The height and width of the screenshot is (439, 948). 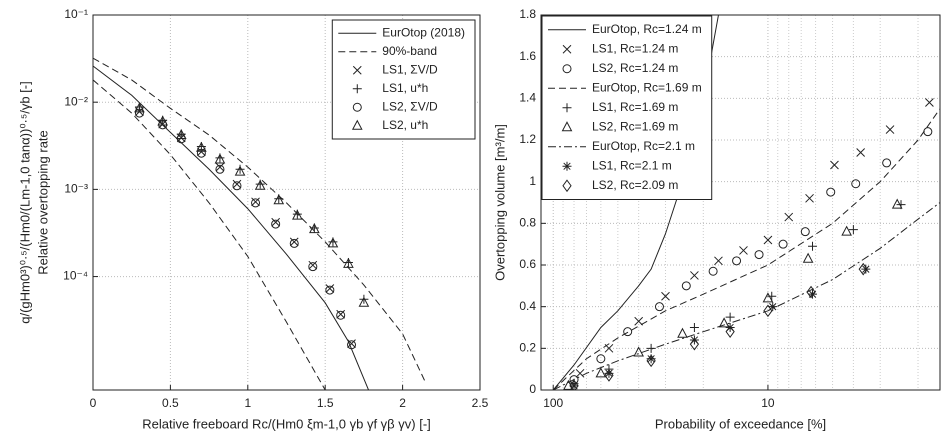 I want to click on legend-label: 90%-band, so click(x=409, y=51).